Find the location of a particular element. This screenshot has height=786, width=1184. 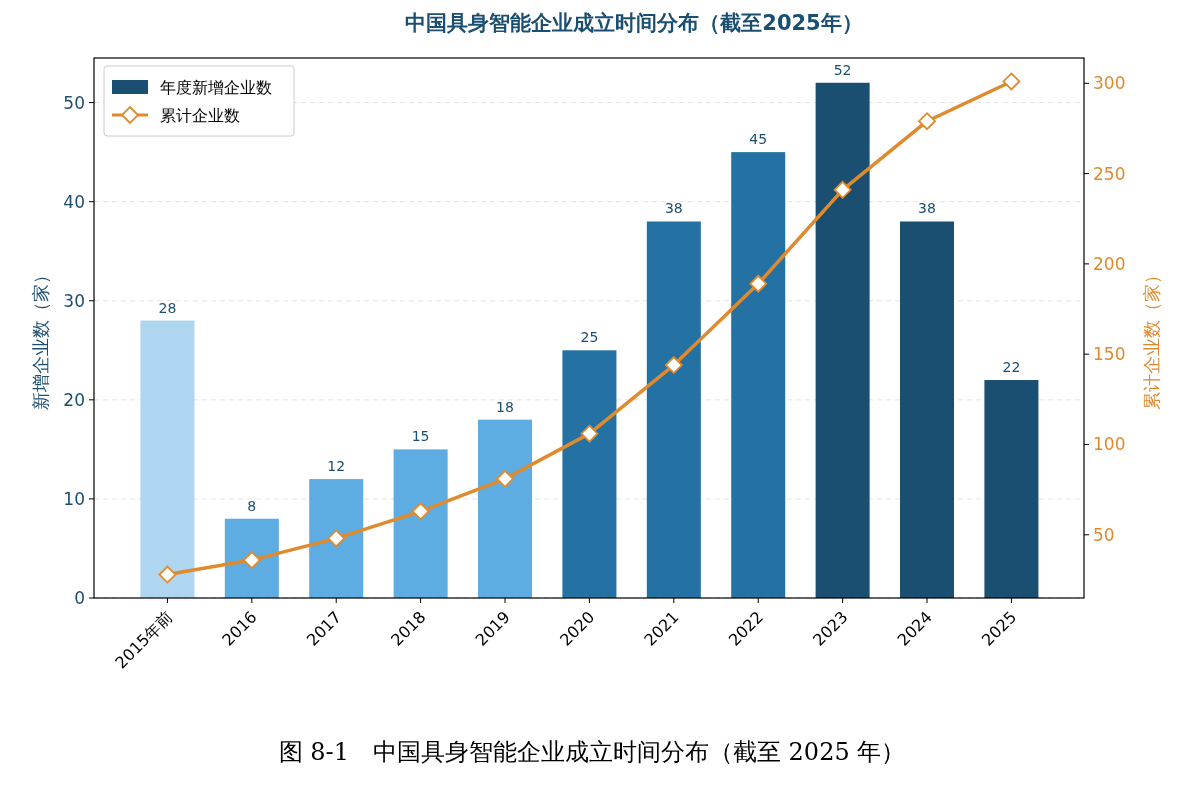

data-label: 22 is located at coordinates (1011, 367).